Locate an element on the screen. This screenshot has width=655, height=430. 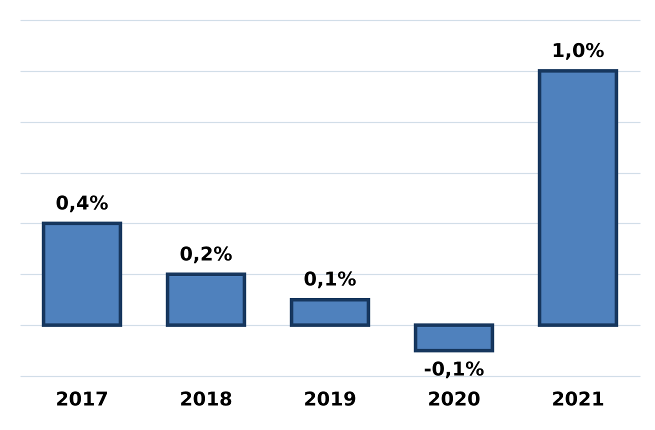
data-label: -0,1% is located at coordinates (454, 369).